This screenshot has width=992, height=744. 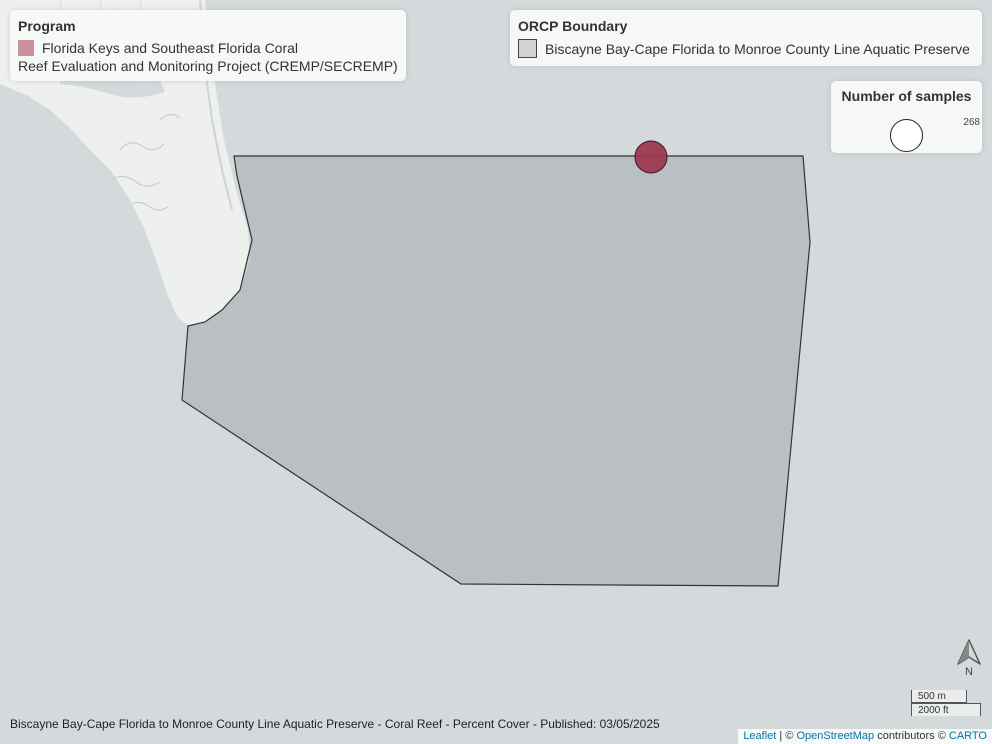 What do you see at coordinates (651, 157) in the screenshot?
I see `sample-marker` at bounding box center [651, 157].